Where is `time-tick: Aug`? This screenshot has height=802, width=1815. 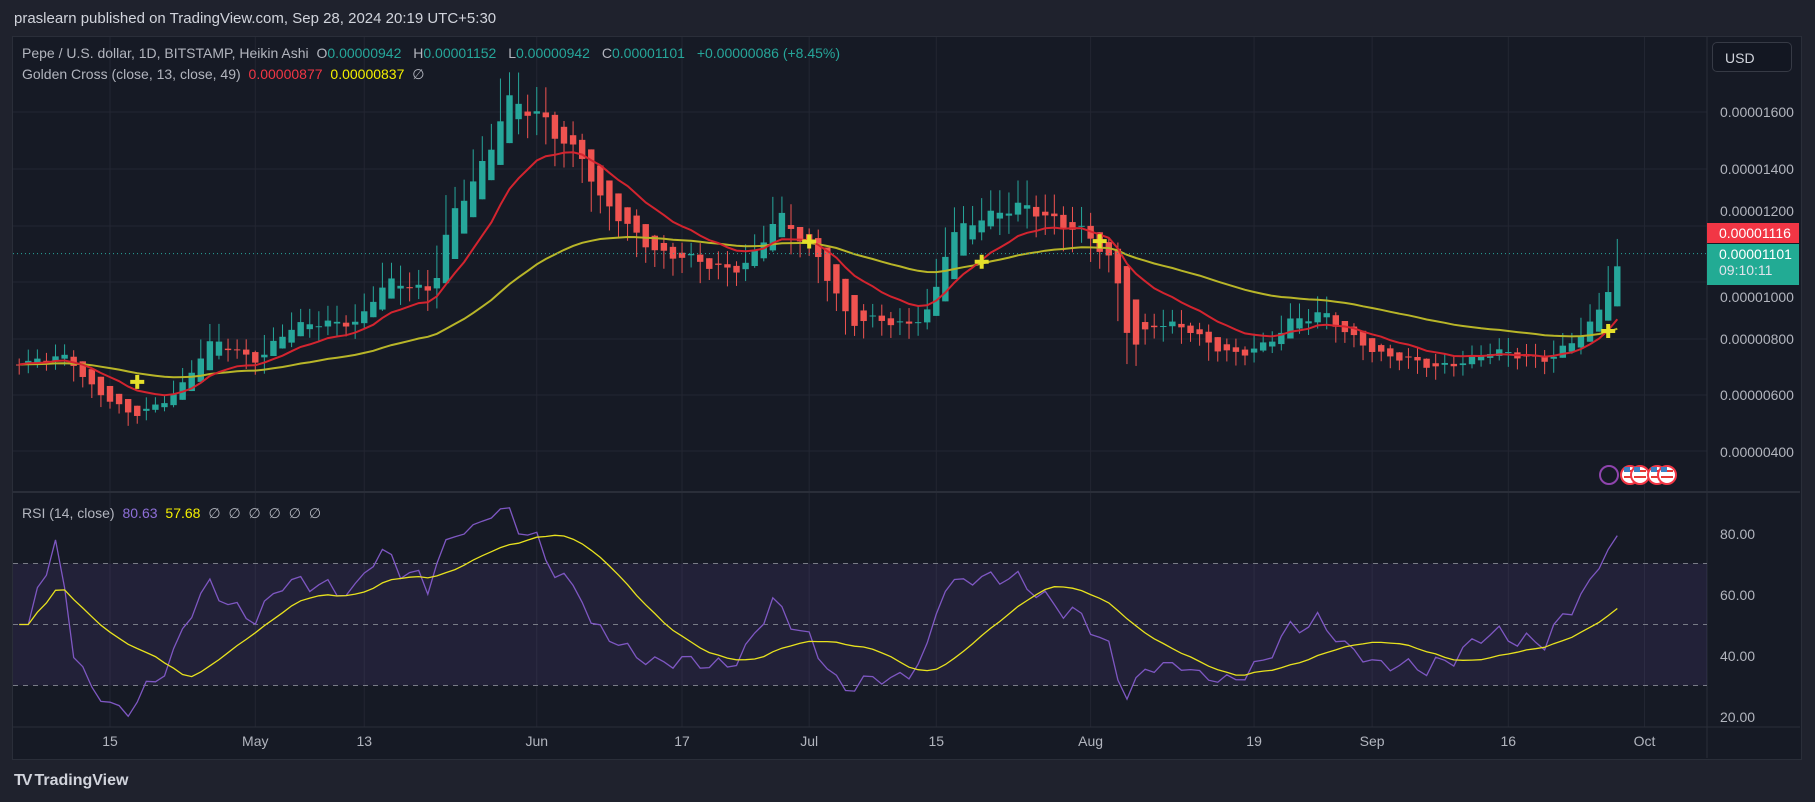
time-tick: Aug is located at coordinates (1091, 741).